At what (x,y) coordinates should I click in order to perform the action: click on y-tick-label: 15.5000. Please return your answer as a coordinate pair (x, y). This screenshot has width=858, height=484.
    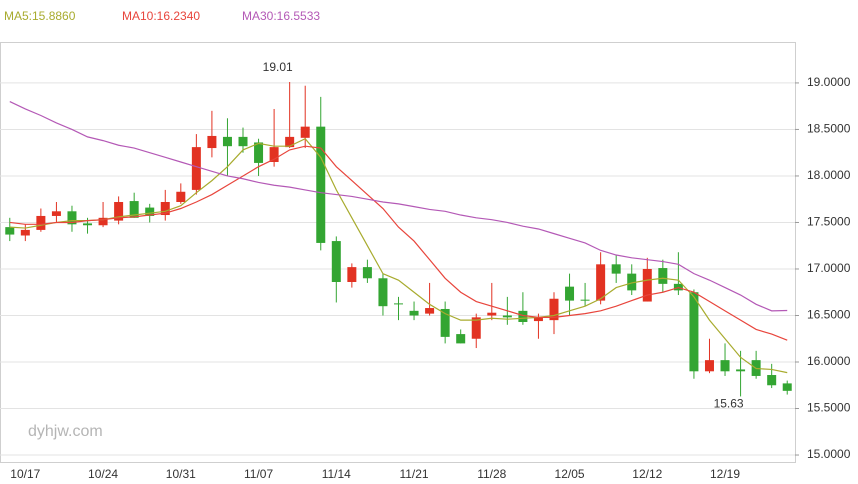
    Looking at the image, I should click on (829, 408).